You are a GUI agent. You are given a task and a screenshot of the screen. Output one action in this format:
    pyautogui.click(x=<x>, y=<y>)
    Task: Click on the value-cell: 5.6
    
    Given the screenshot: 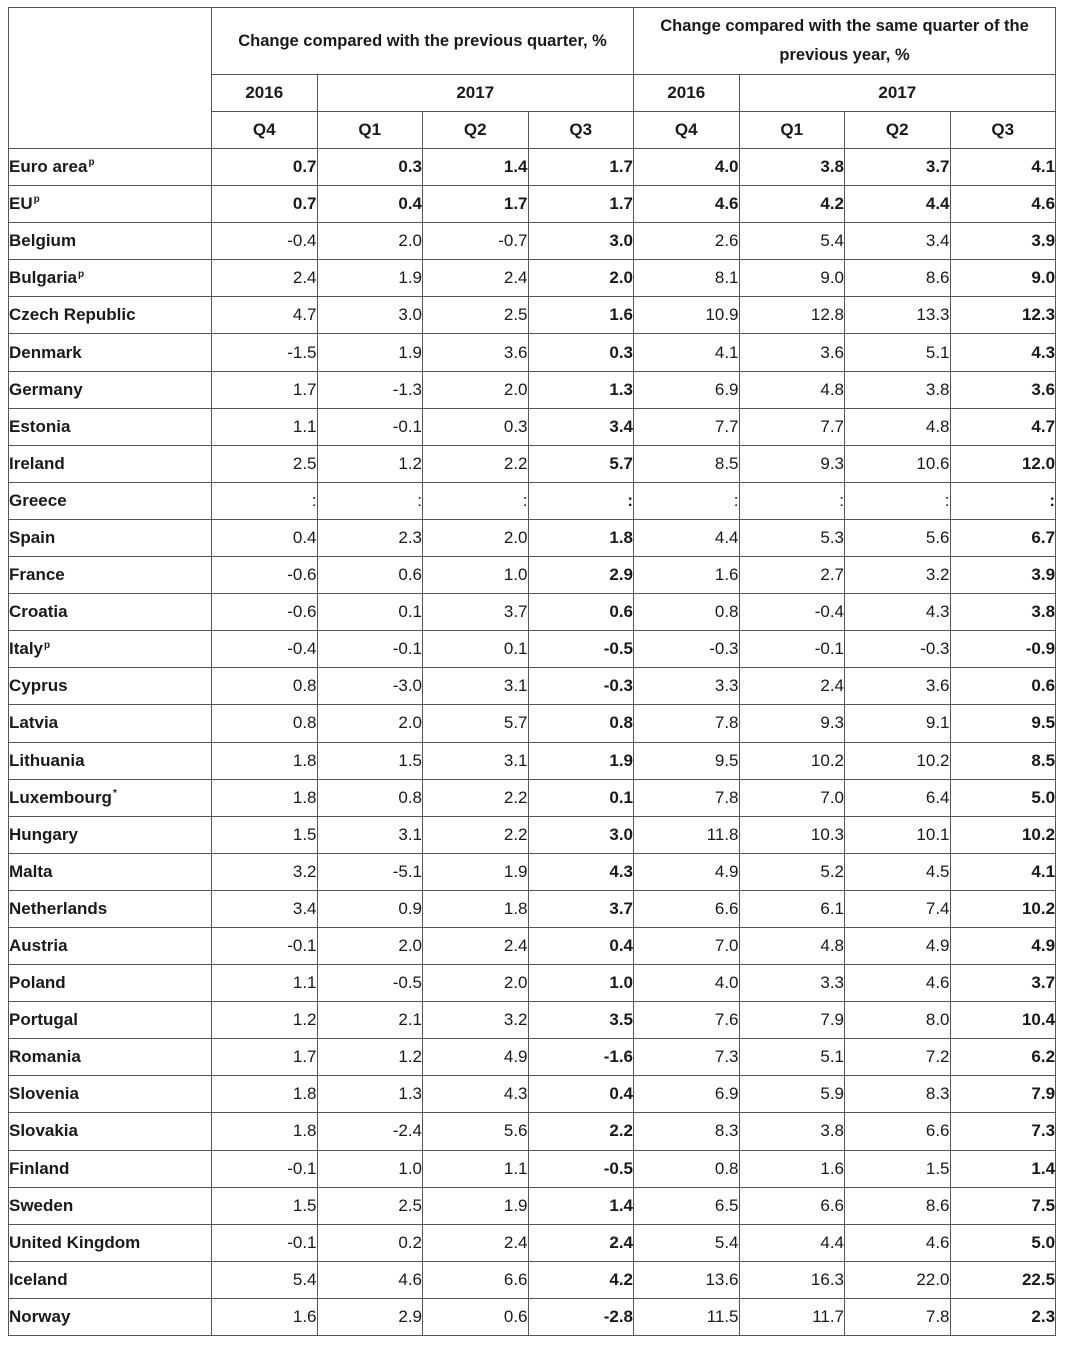 What is the action you would take?
    pyautogui.click(x=475, y=1131)
    